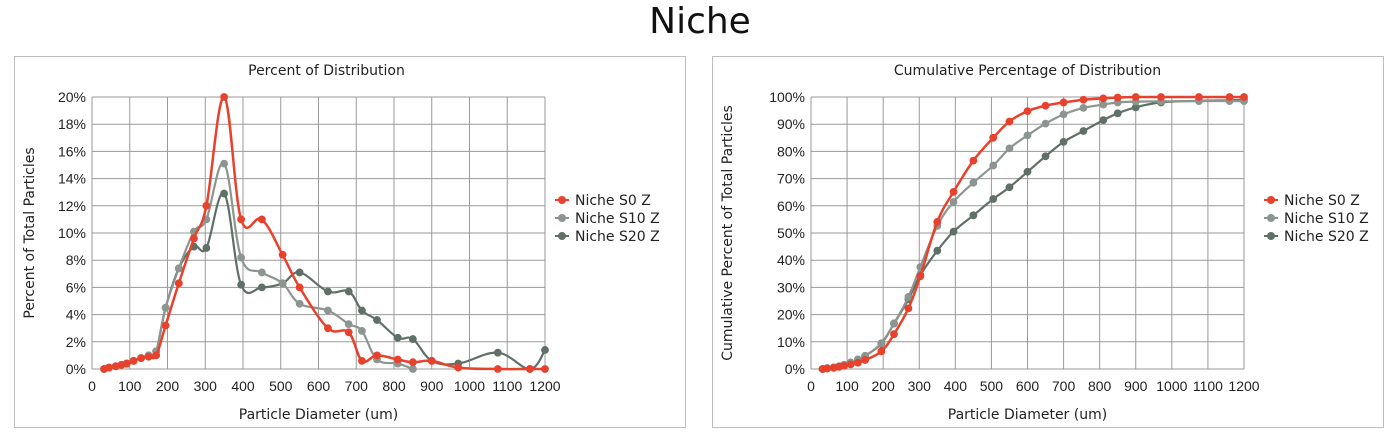 The height and width of the screenshot is (442, 1400). Describe the element at coordinates (76, 287) in the screenshot. I see `y-tick-label: 6%` at that location.